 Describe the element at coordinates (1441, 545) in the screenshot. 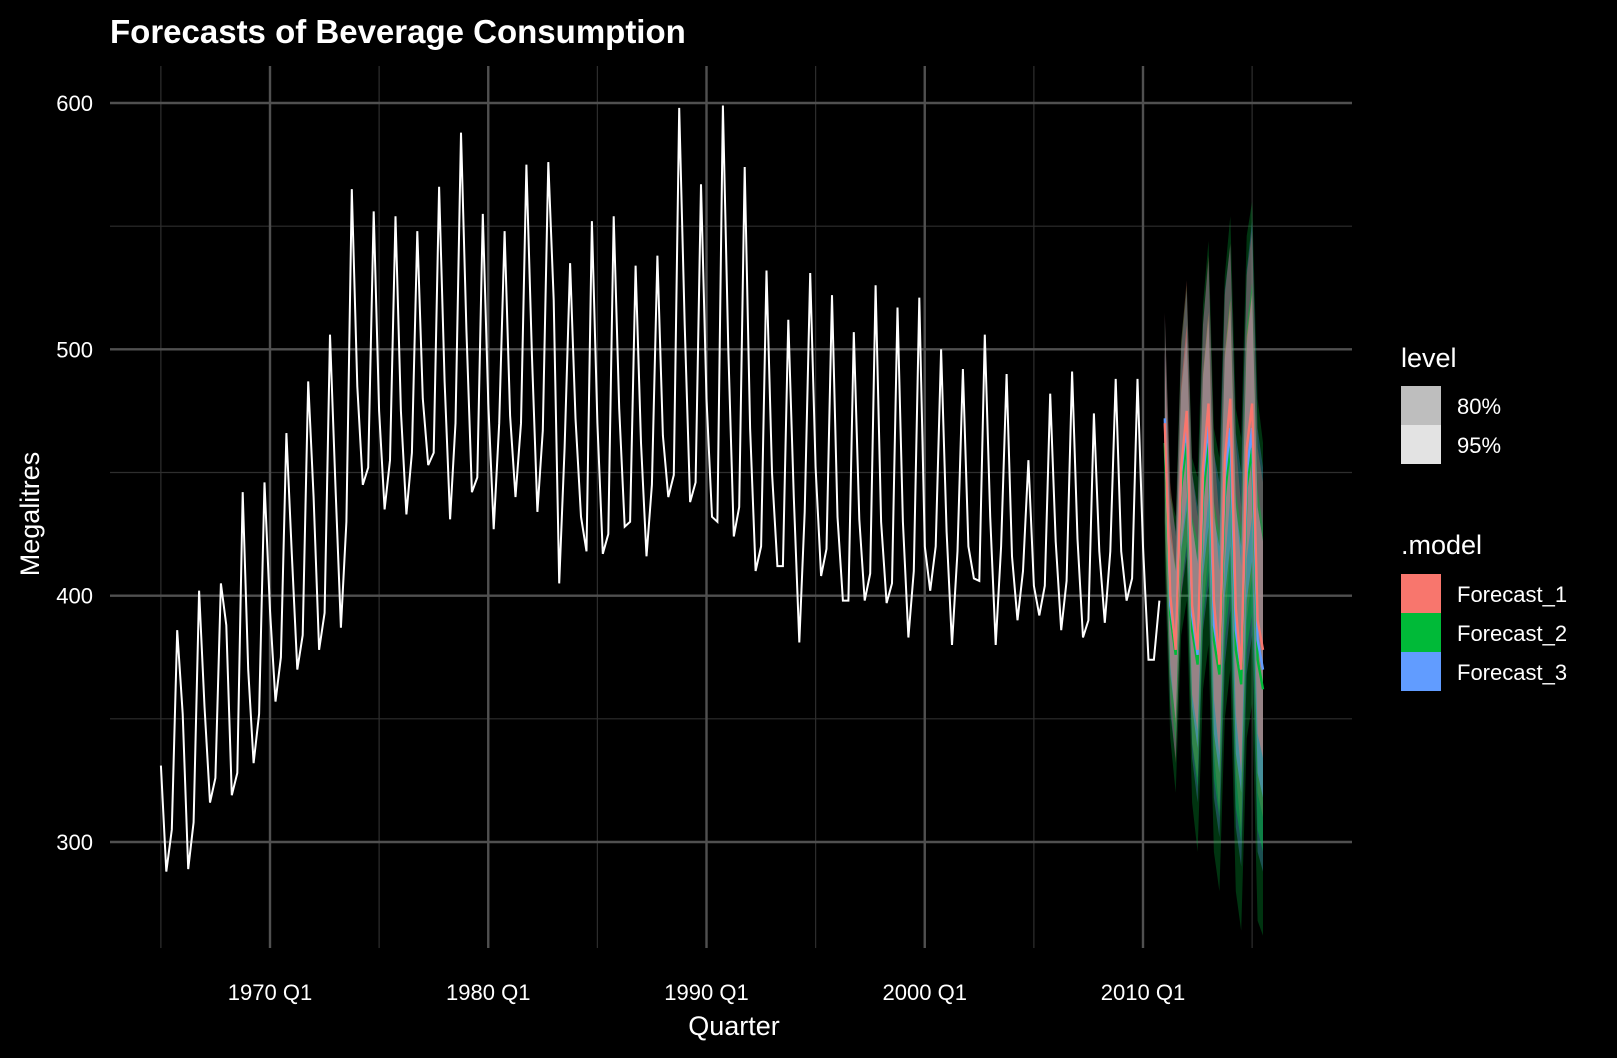

I see `legend-model-title: .model` at that location.